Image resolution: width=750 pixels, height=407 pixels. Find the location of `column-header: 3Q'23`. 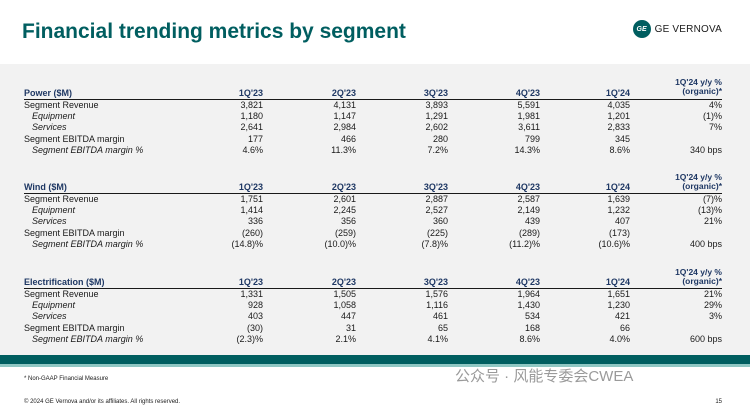

column-header: 3Q'23 is located at coordinates (435, 282).